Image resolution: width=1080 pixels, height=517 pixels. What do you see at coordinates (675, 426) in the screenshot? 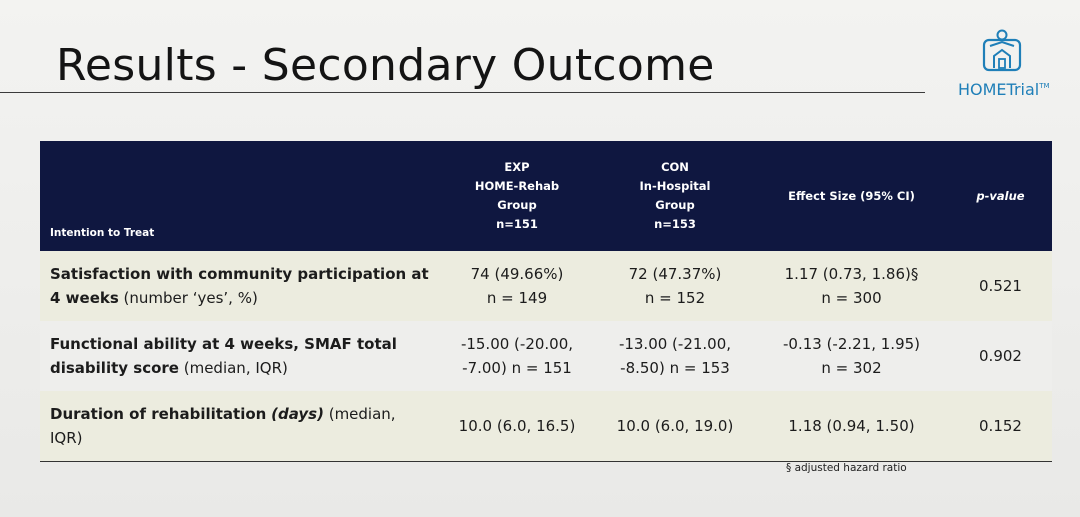
I see `con-cell: 10.0 (6.0, 19.0)` at bounding box center [675, 426].